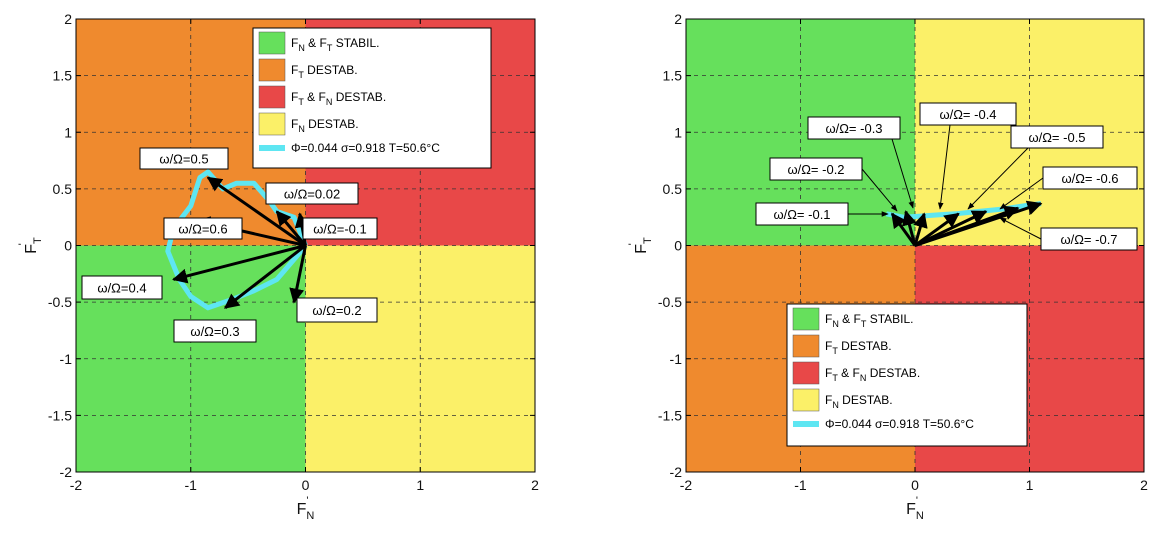 The image size is (1150, 533). I want to click on vectors, so click(966, 223).